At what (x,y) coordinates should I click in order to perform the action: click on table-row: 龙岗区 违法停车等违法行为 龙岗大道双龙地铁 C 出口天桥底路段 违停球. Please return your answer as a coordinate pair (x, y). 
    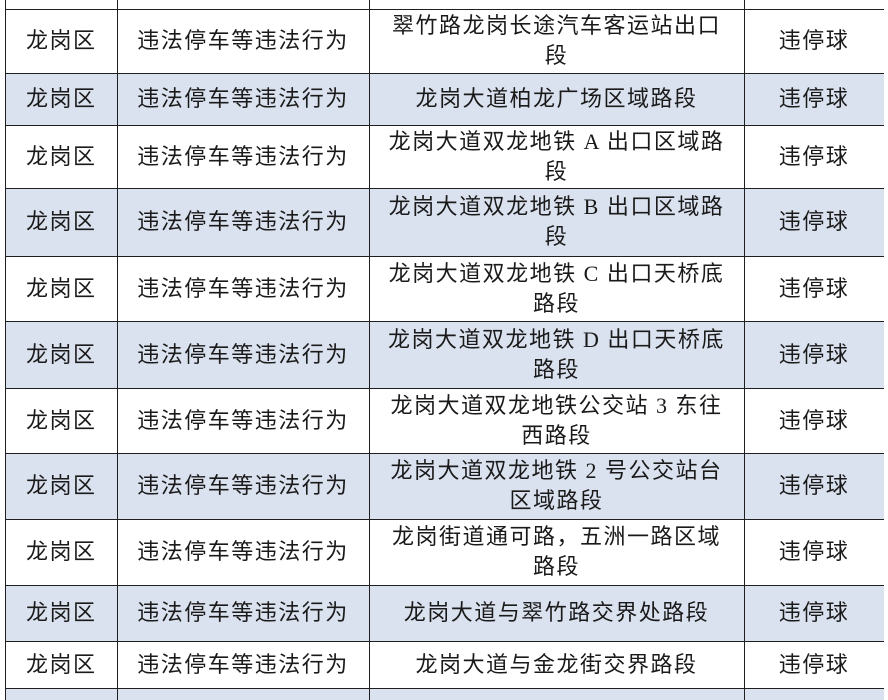
    Looking at the image, I should click on (444, 288).